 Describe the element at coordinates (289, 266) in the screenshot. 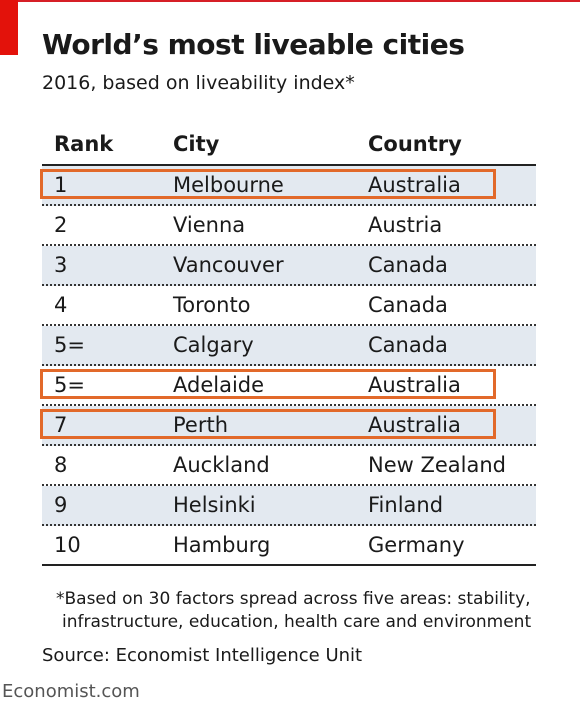

I see `table-row: 3 Vancouver Canada` at that location.